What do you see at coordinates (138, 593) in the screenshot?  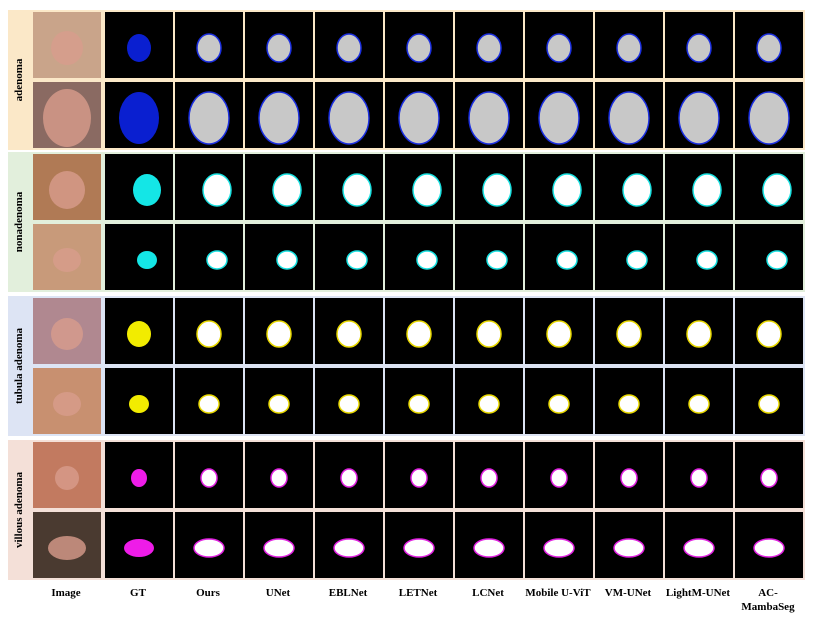 I see `column-label: GT` at bounding box center [138, 593].